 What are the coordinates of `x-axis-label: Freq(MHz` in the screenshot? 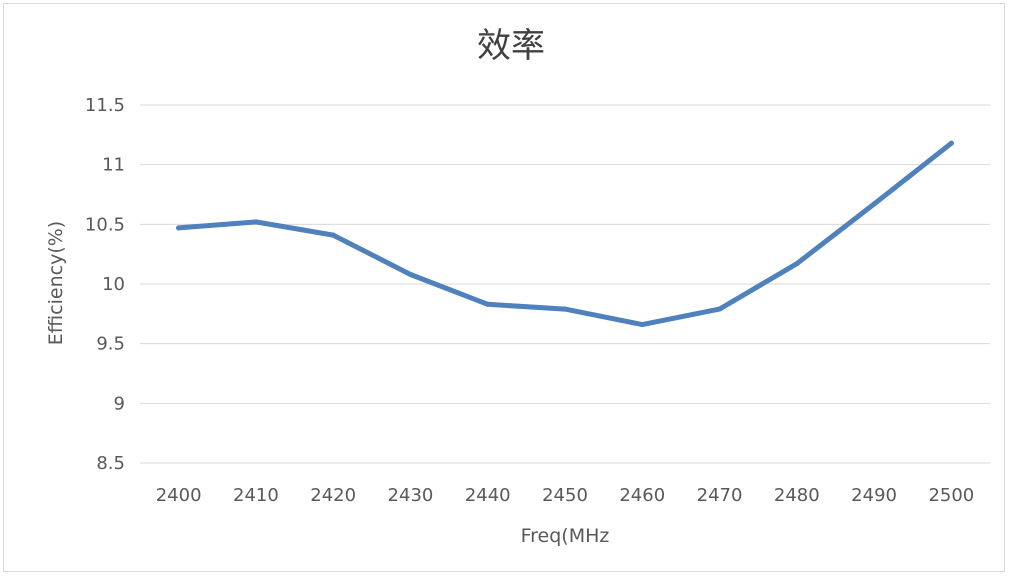 It's located at (565, 536).